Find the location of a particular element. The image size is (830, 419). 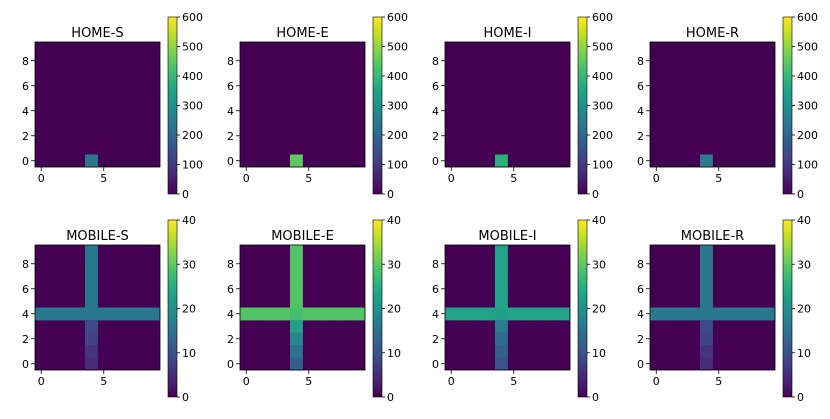

colorbar-tick-label: 300 is located at coordinates (397, 106).